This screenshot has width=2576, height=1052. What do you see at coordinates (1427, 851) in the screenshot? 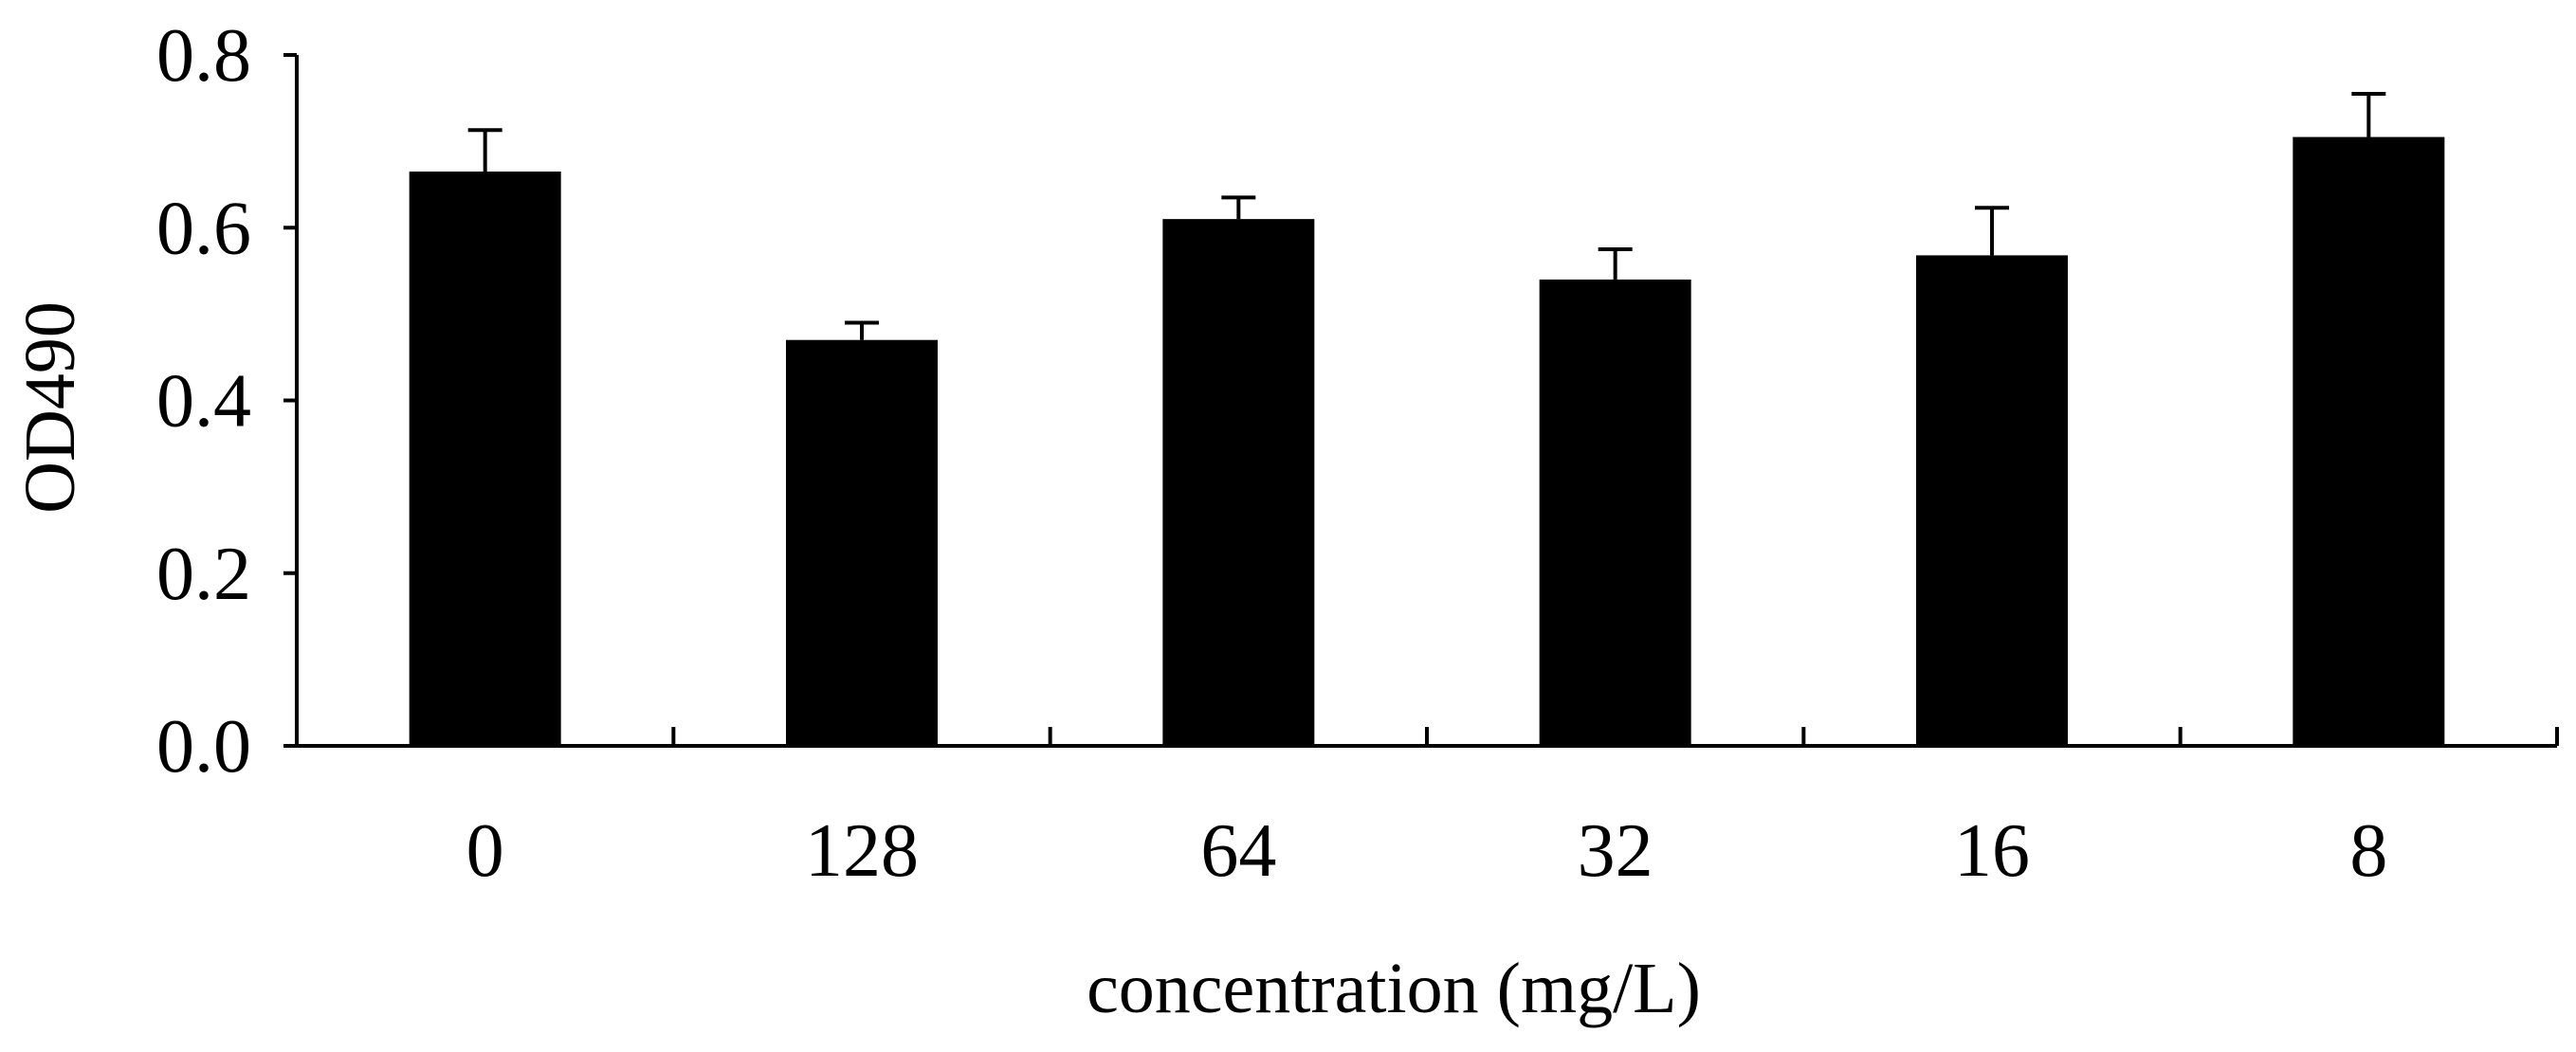
I see `x-tick-labels-group: 0 128 64 32 16 8` at bounding box center [1427, 851].